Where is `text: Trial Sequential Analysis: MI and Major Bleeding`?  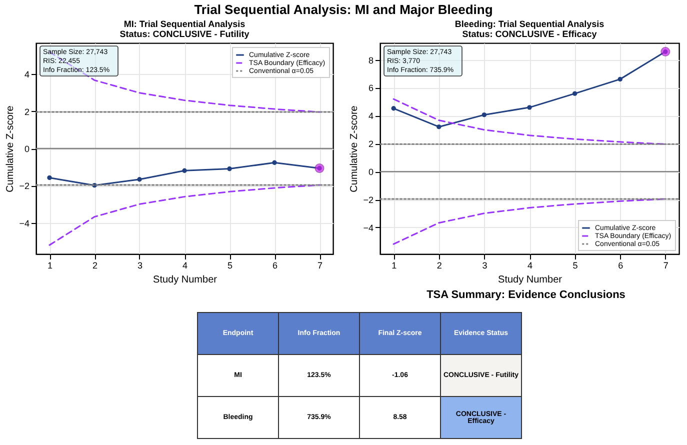
text: Trial Sequential Analysis: MI and Major Bleeding is located at coordinates (343, 9).